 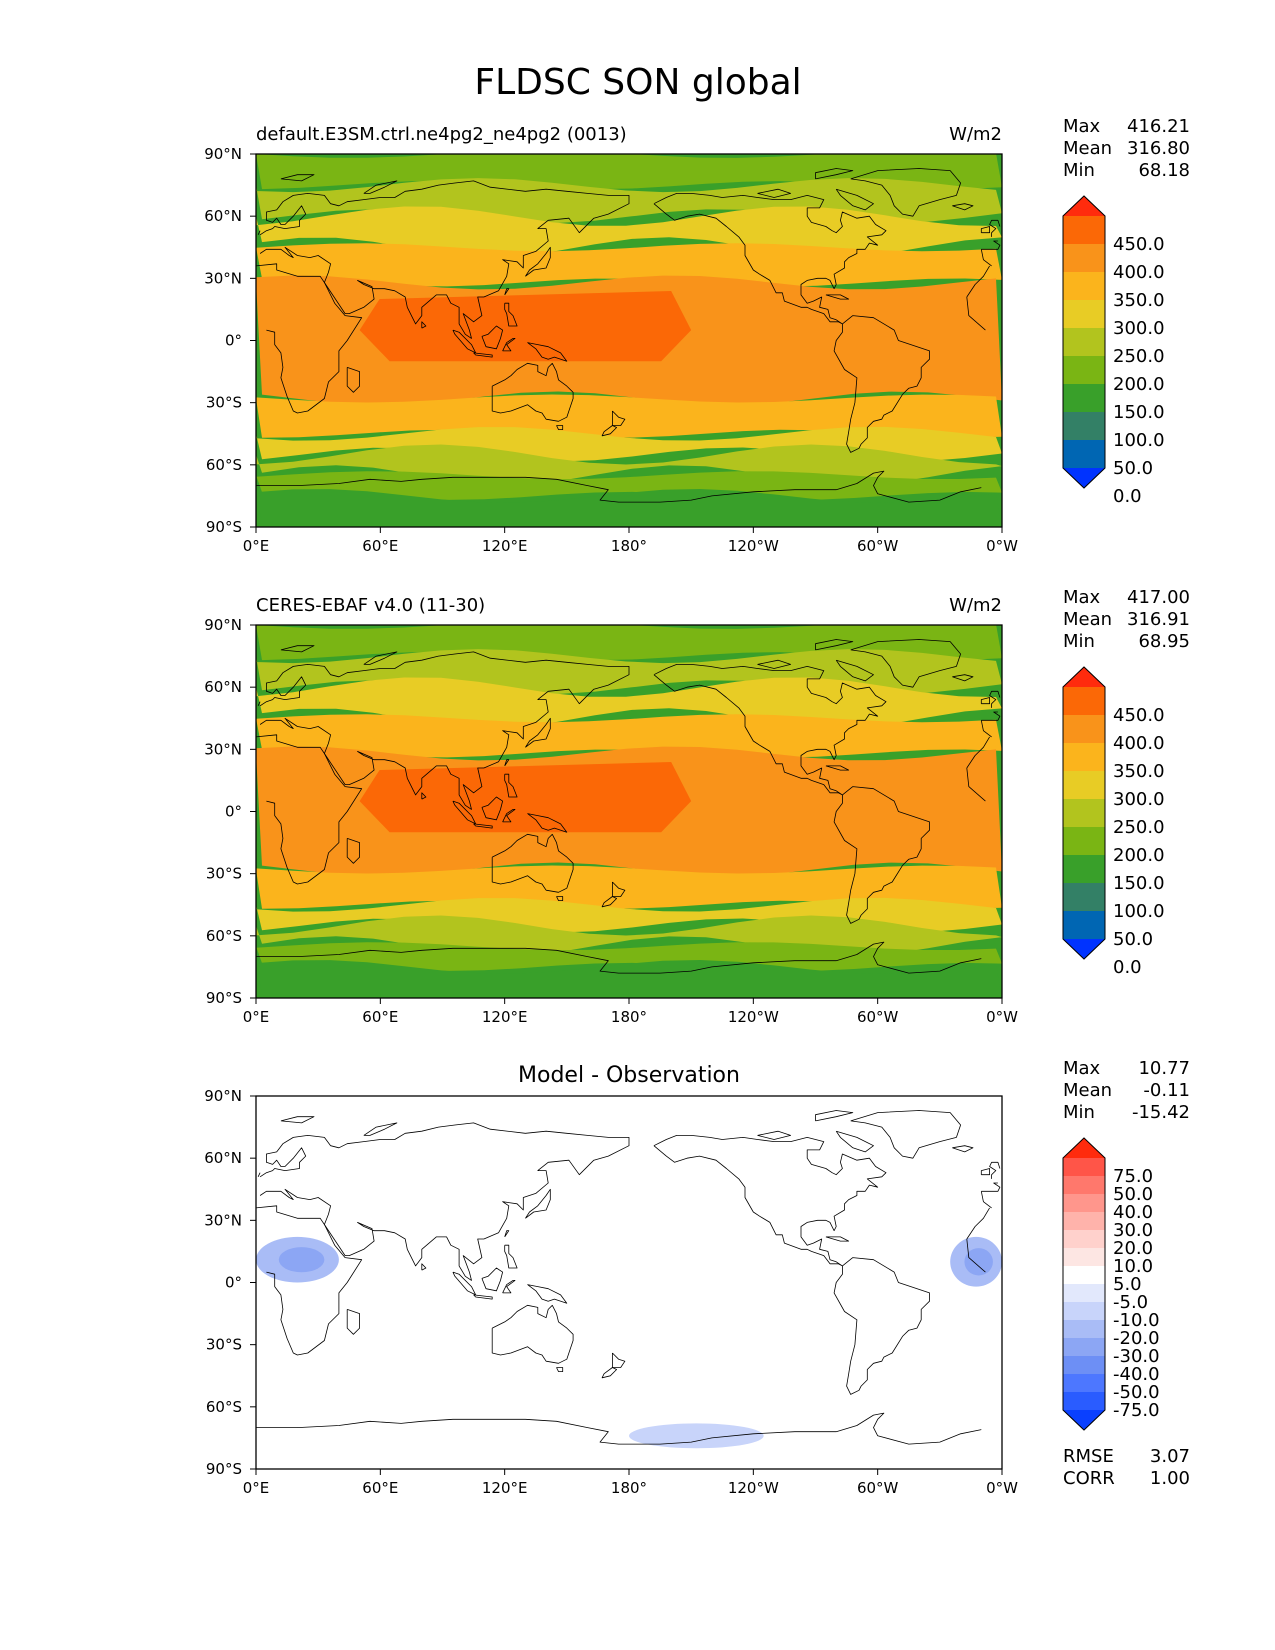 What do you see at coordinates (297, 649) in the screenshot?
I see `coastline-svalbard` at bounding box center [297, 649].